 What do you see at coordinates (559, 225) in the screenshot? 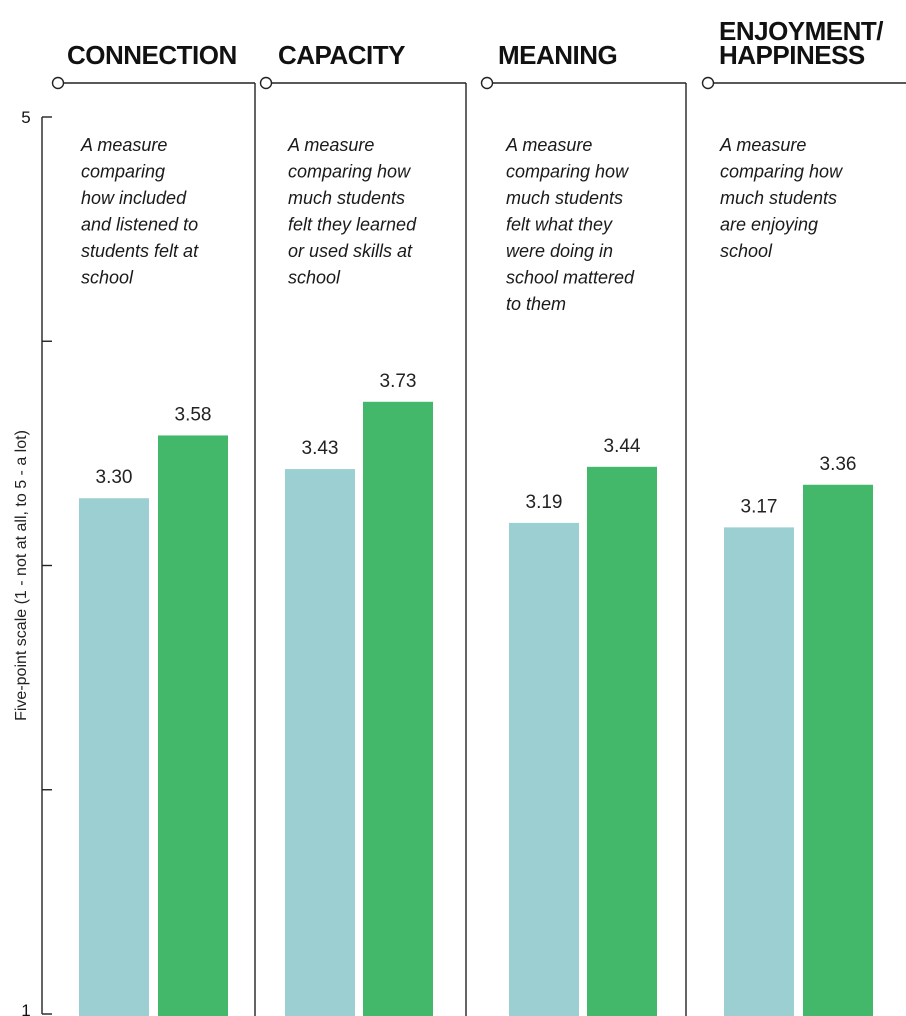
I see `category-description-meaning: felt what they` at bounding box center [559, 225].